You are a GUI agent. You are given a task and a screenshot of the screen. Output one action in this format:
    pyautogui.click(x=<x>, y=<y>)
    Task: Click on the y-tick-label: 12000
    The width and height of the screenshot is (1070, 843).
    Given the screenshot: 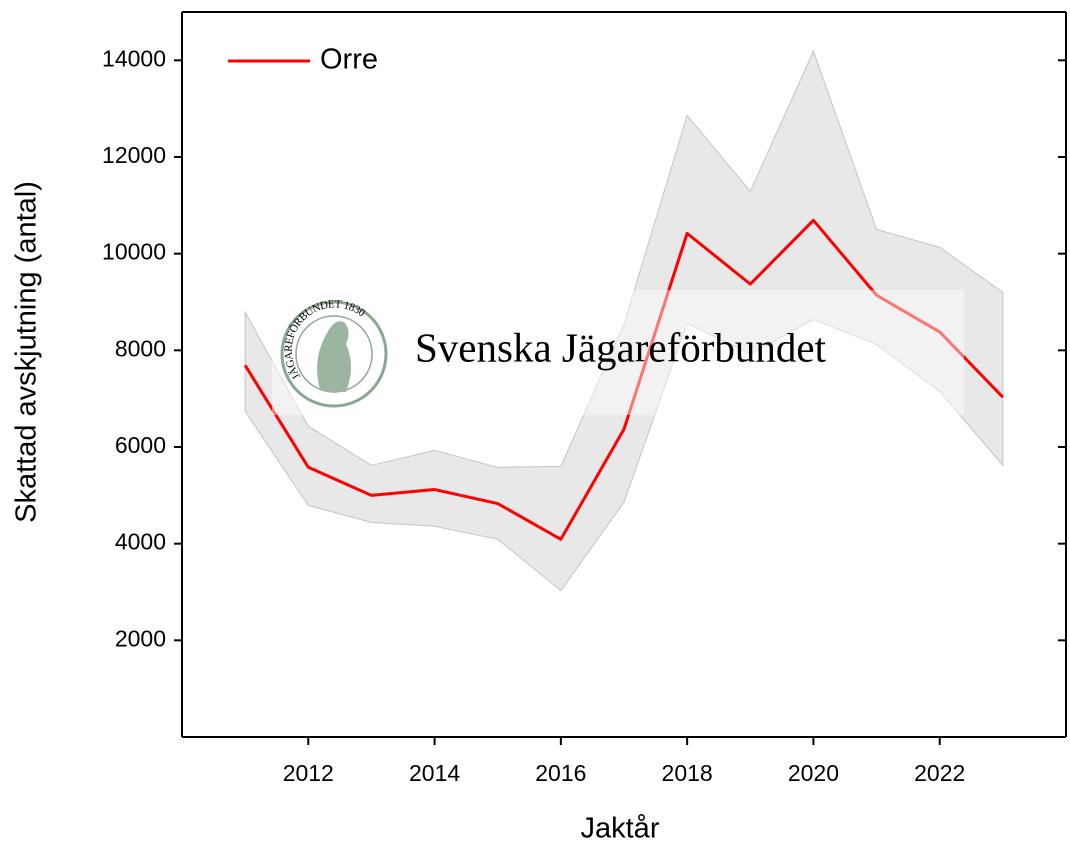 What is the action you would take?
    pyautogui.click(x=134, y=155)
    